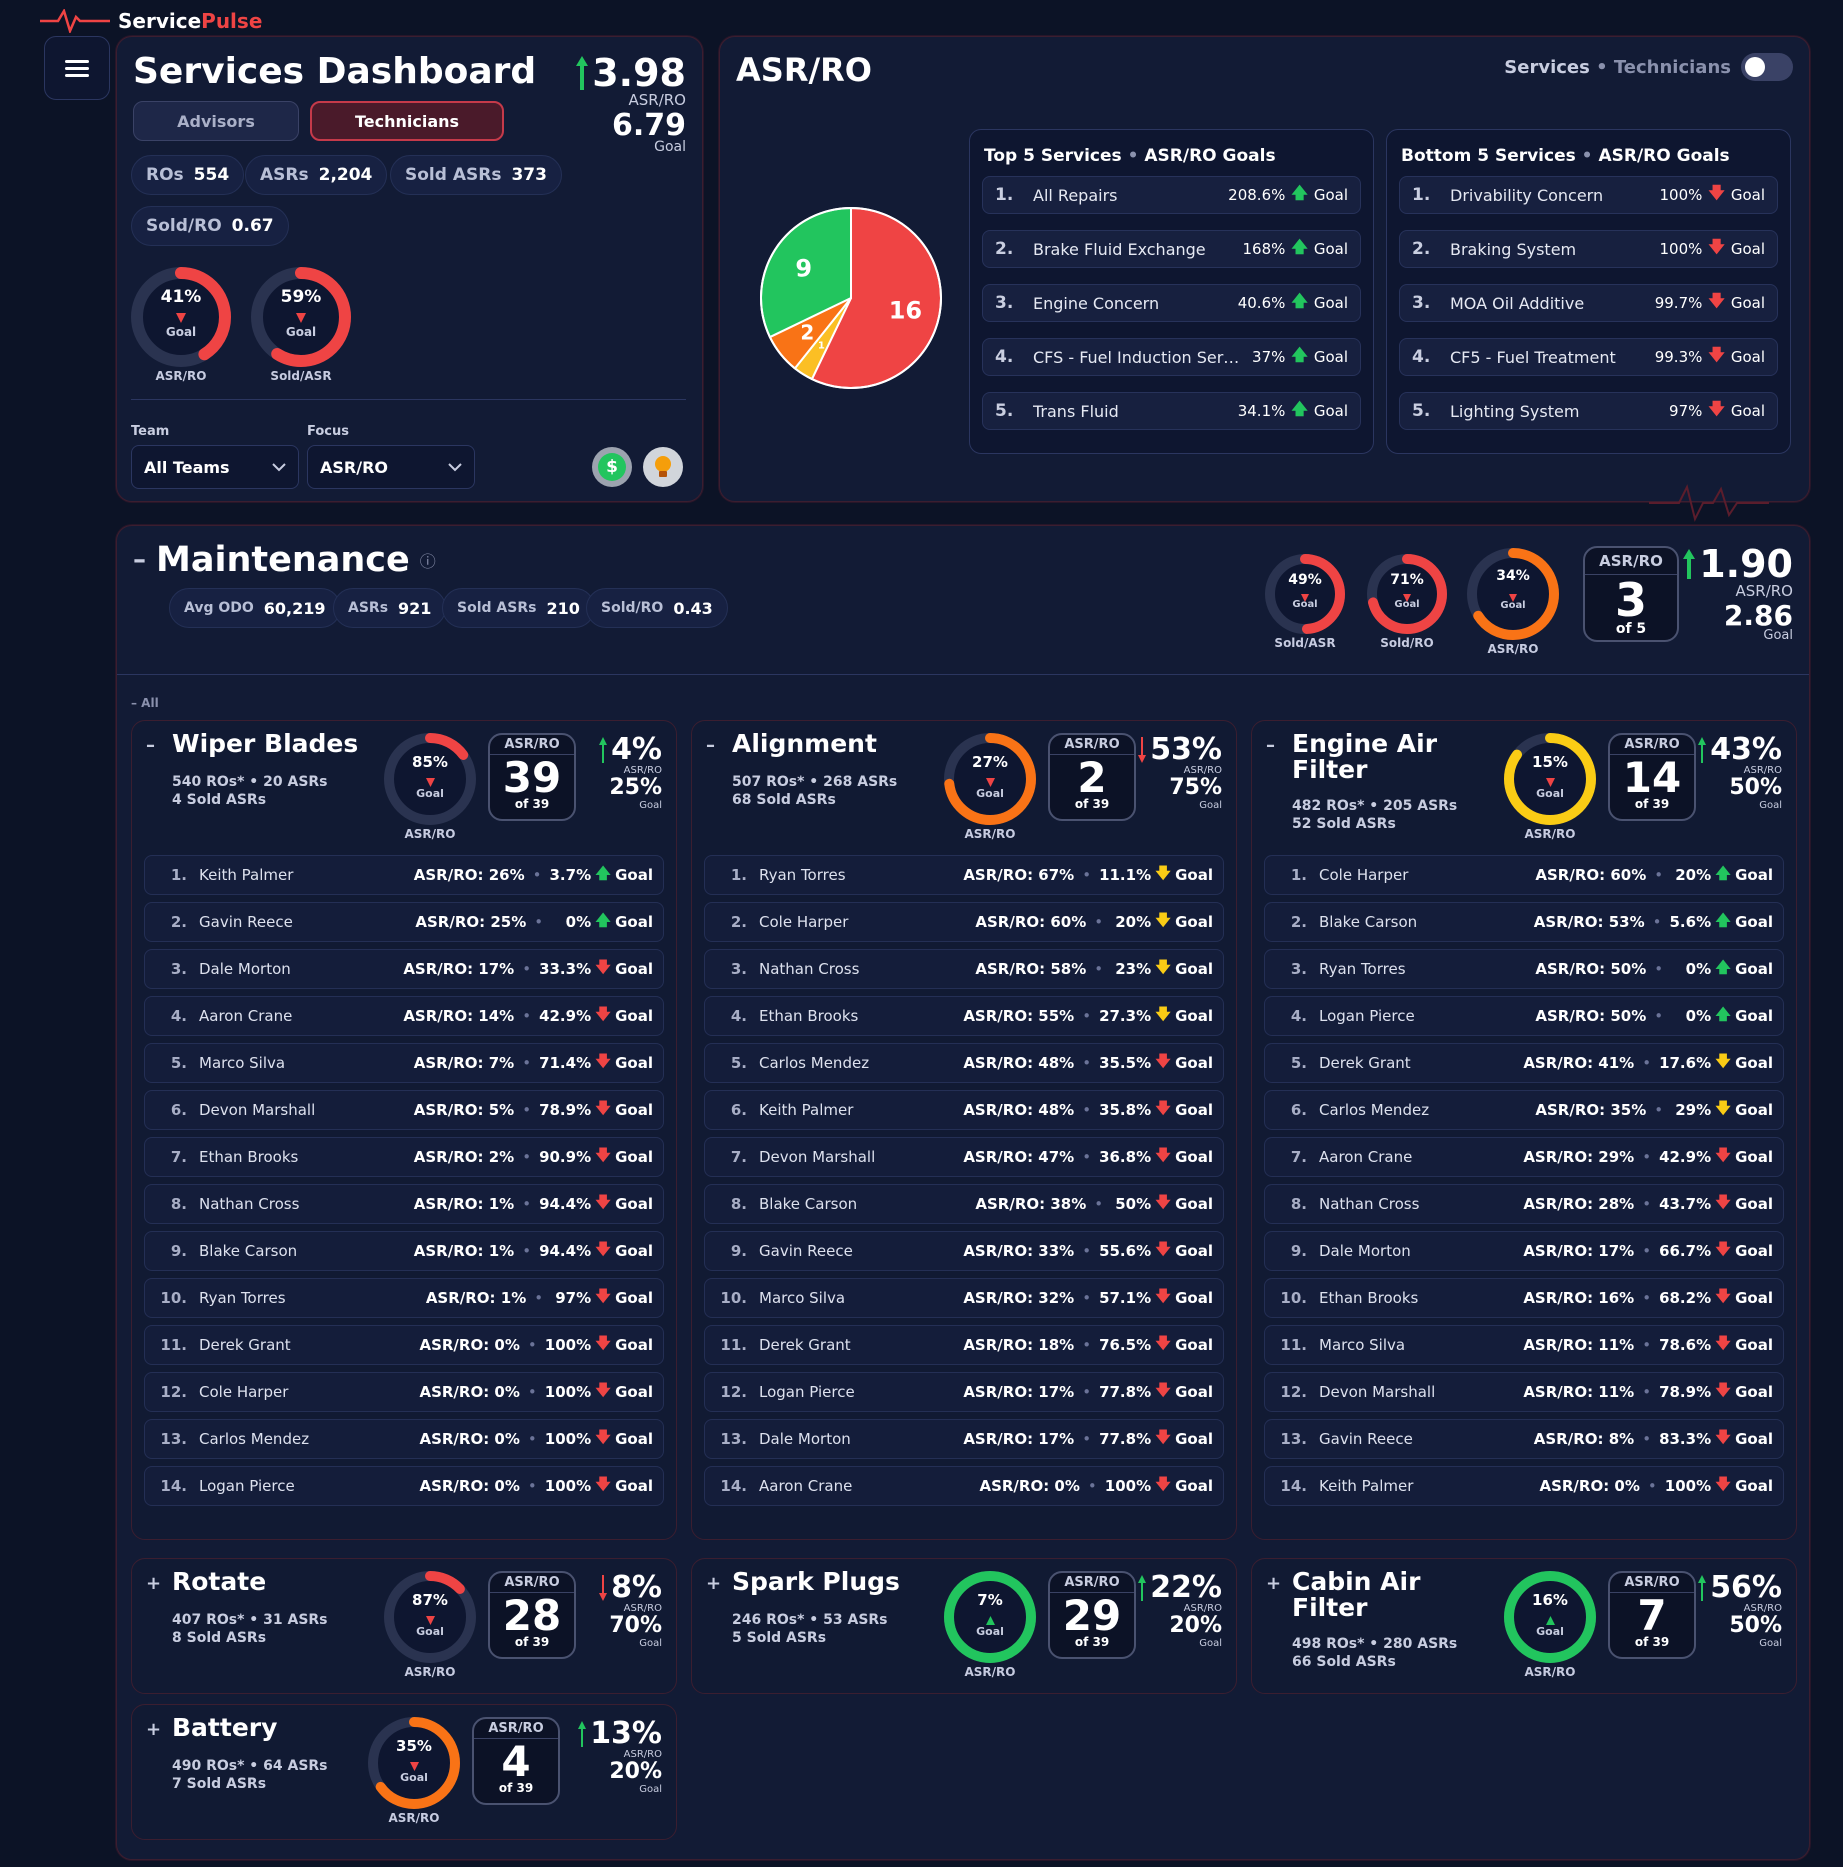 This screenshot has height=1867, width=1843. I want to click on section-rank-box: ASR/RO 28 of 39, so click(532, 1615).